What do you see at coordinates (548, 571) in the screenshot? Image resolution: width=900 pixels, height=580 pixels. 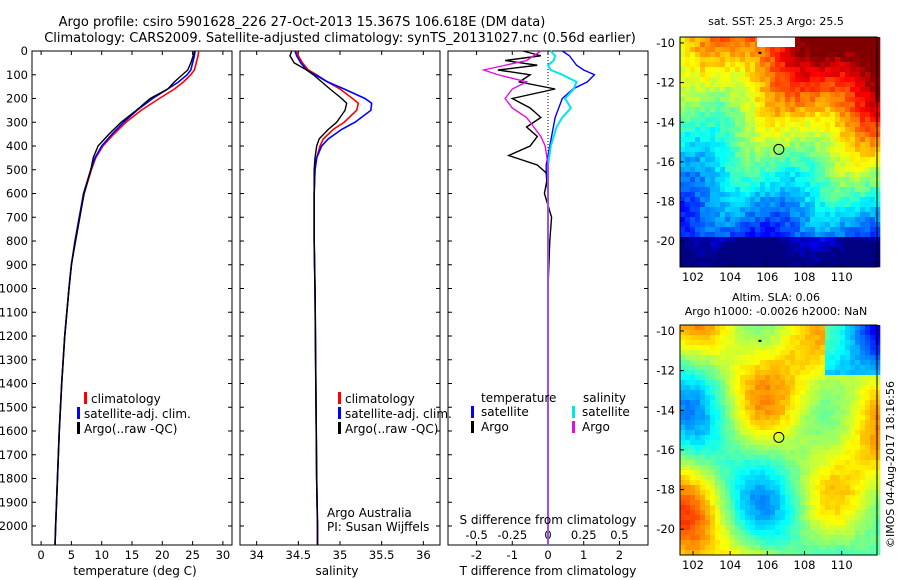 I see `t-difference-axis-label: T difference from climatology` at bounding box center [548, 571].